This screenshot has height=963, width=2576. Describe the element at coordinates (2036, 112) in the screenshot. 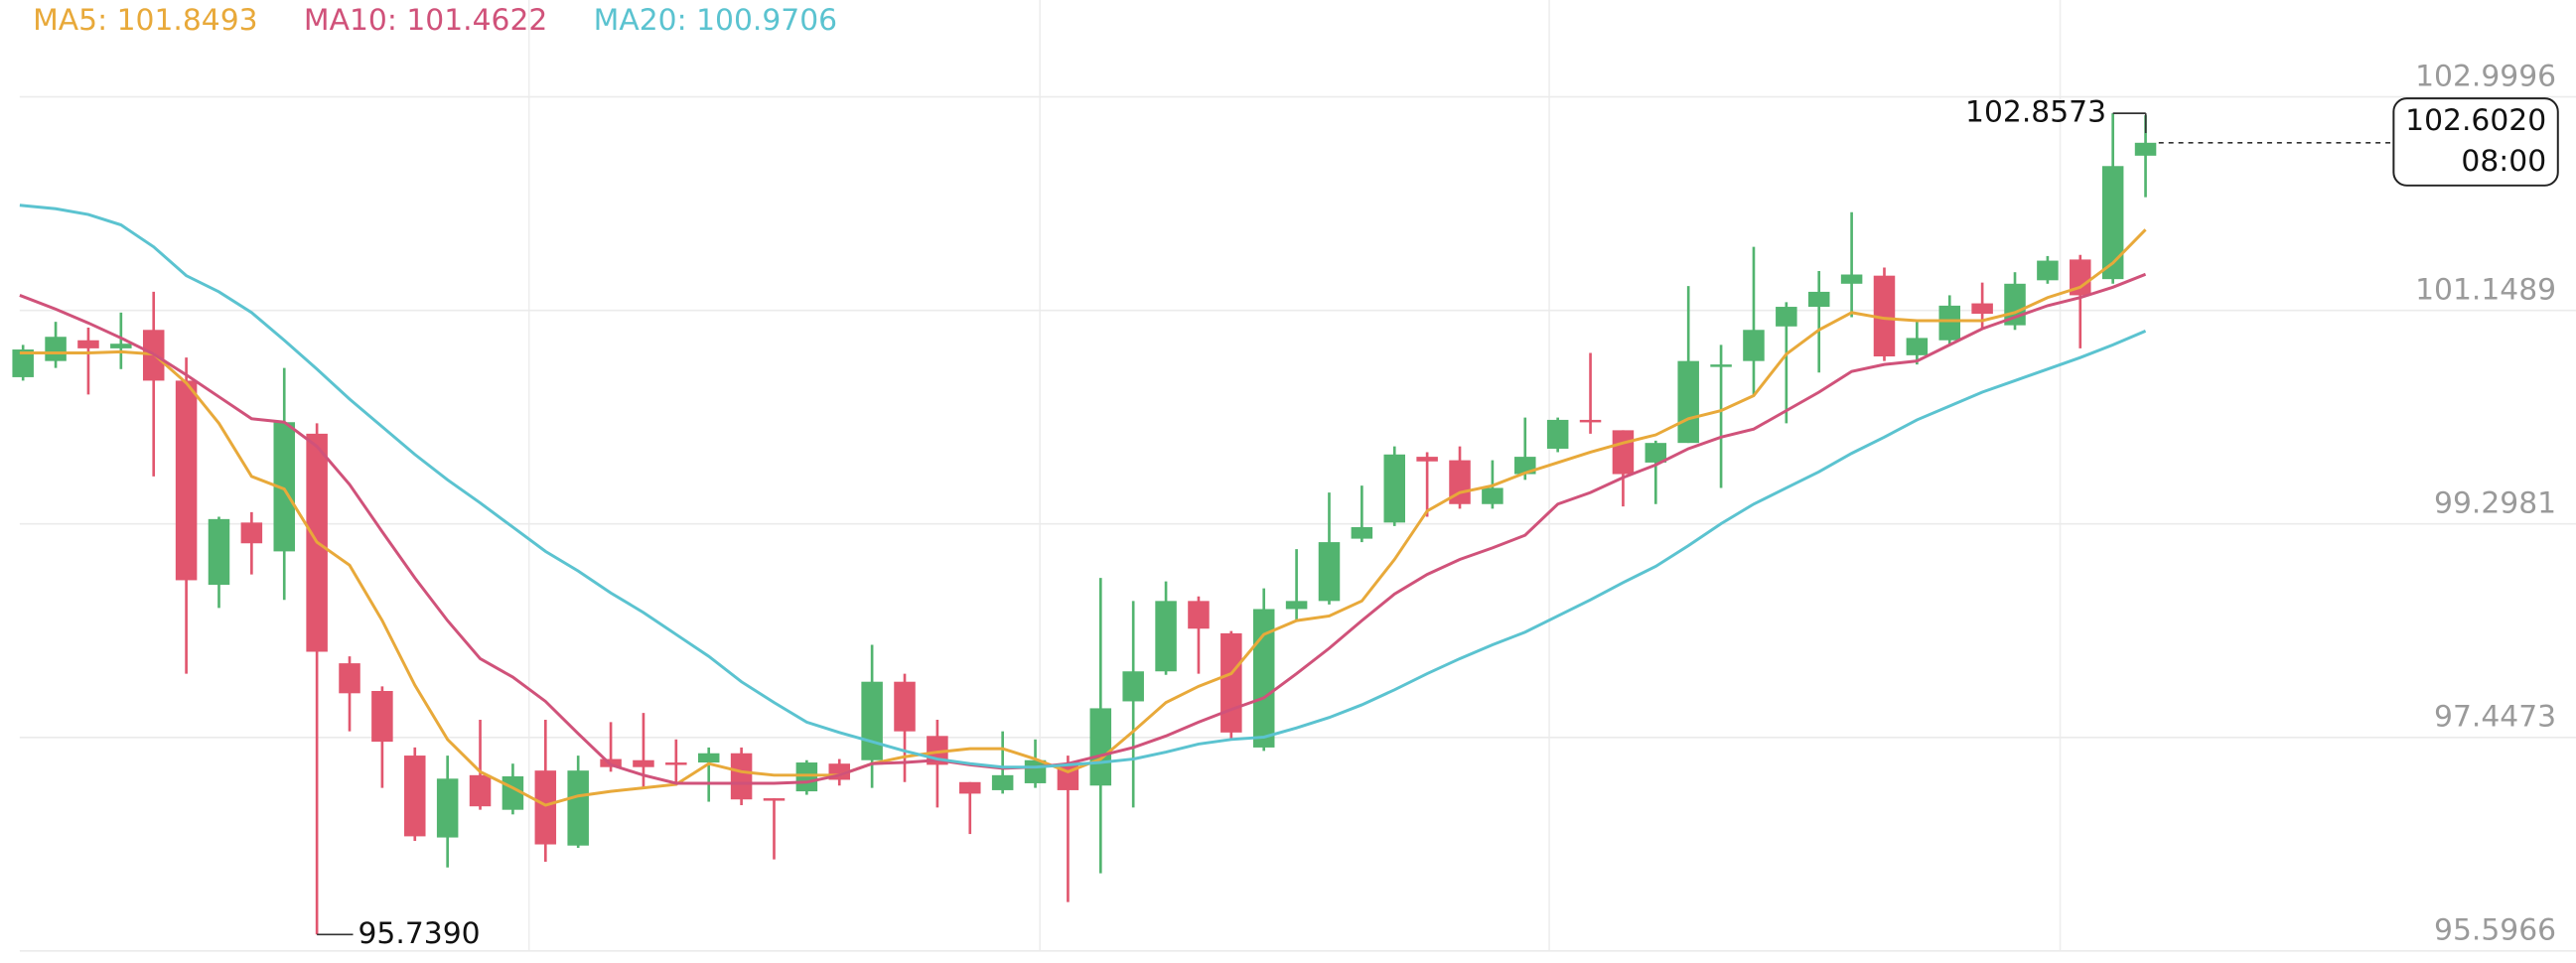

I see `annotation-label: 102.8573` at that location.